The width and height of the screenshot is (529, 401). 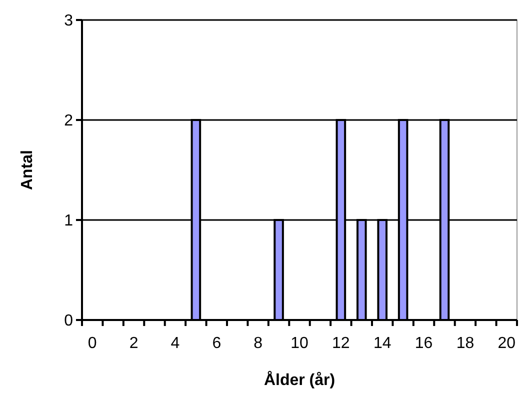 What do you see at coordinates (92, 343) in the screenshot?
I see `x-tick-label: 0` at bounding box center [92, 343].